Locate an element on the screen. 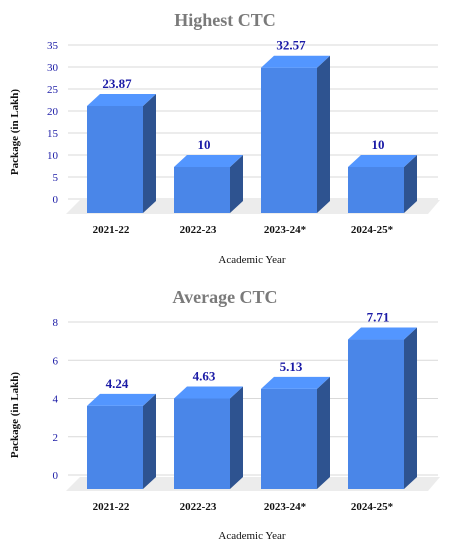  y-tick-labels: 0 5 10 15 20 25 30 35 is located at coordinates (53, 123).